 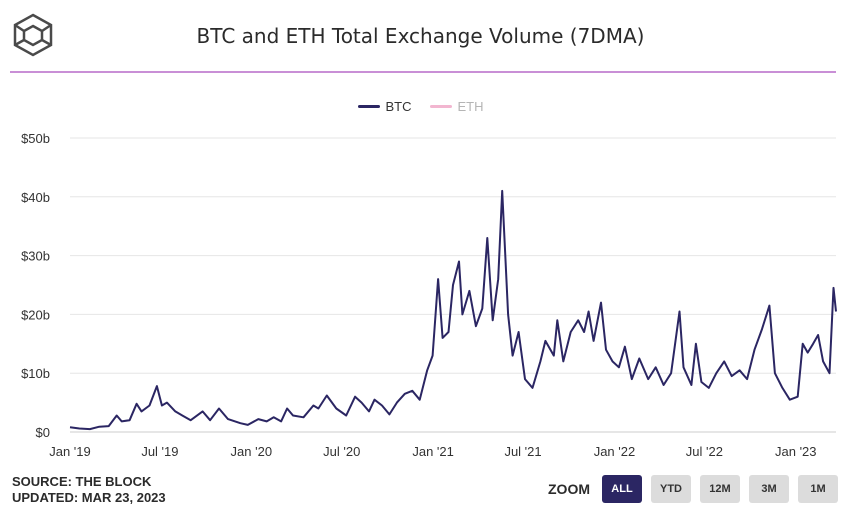 I want to click on x-tick-label: Jul '19, so click(x=159, y=451).